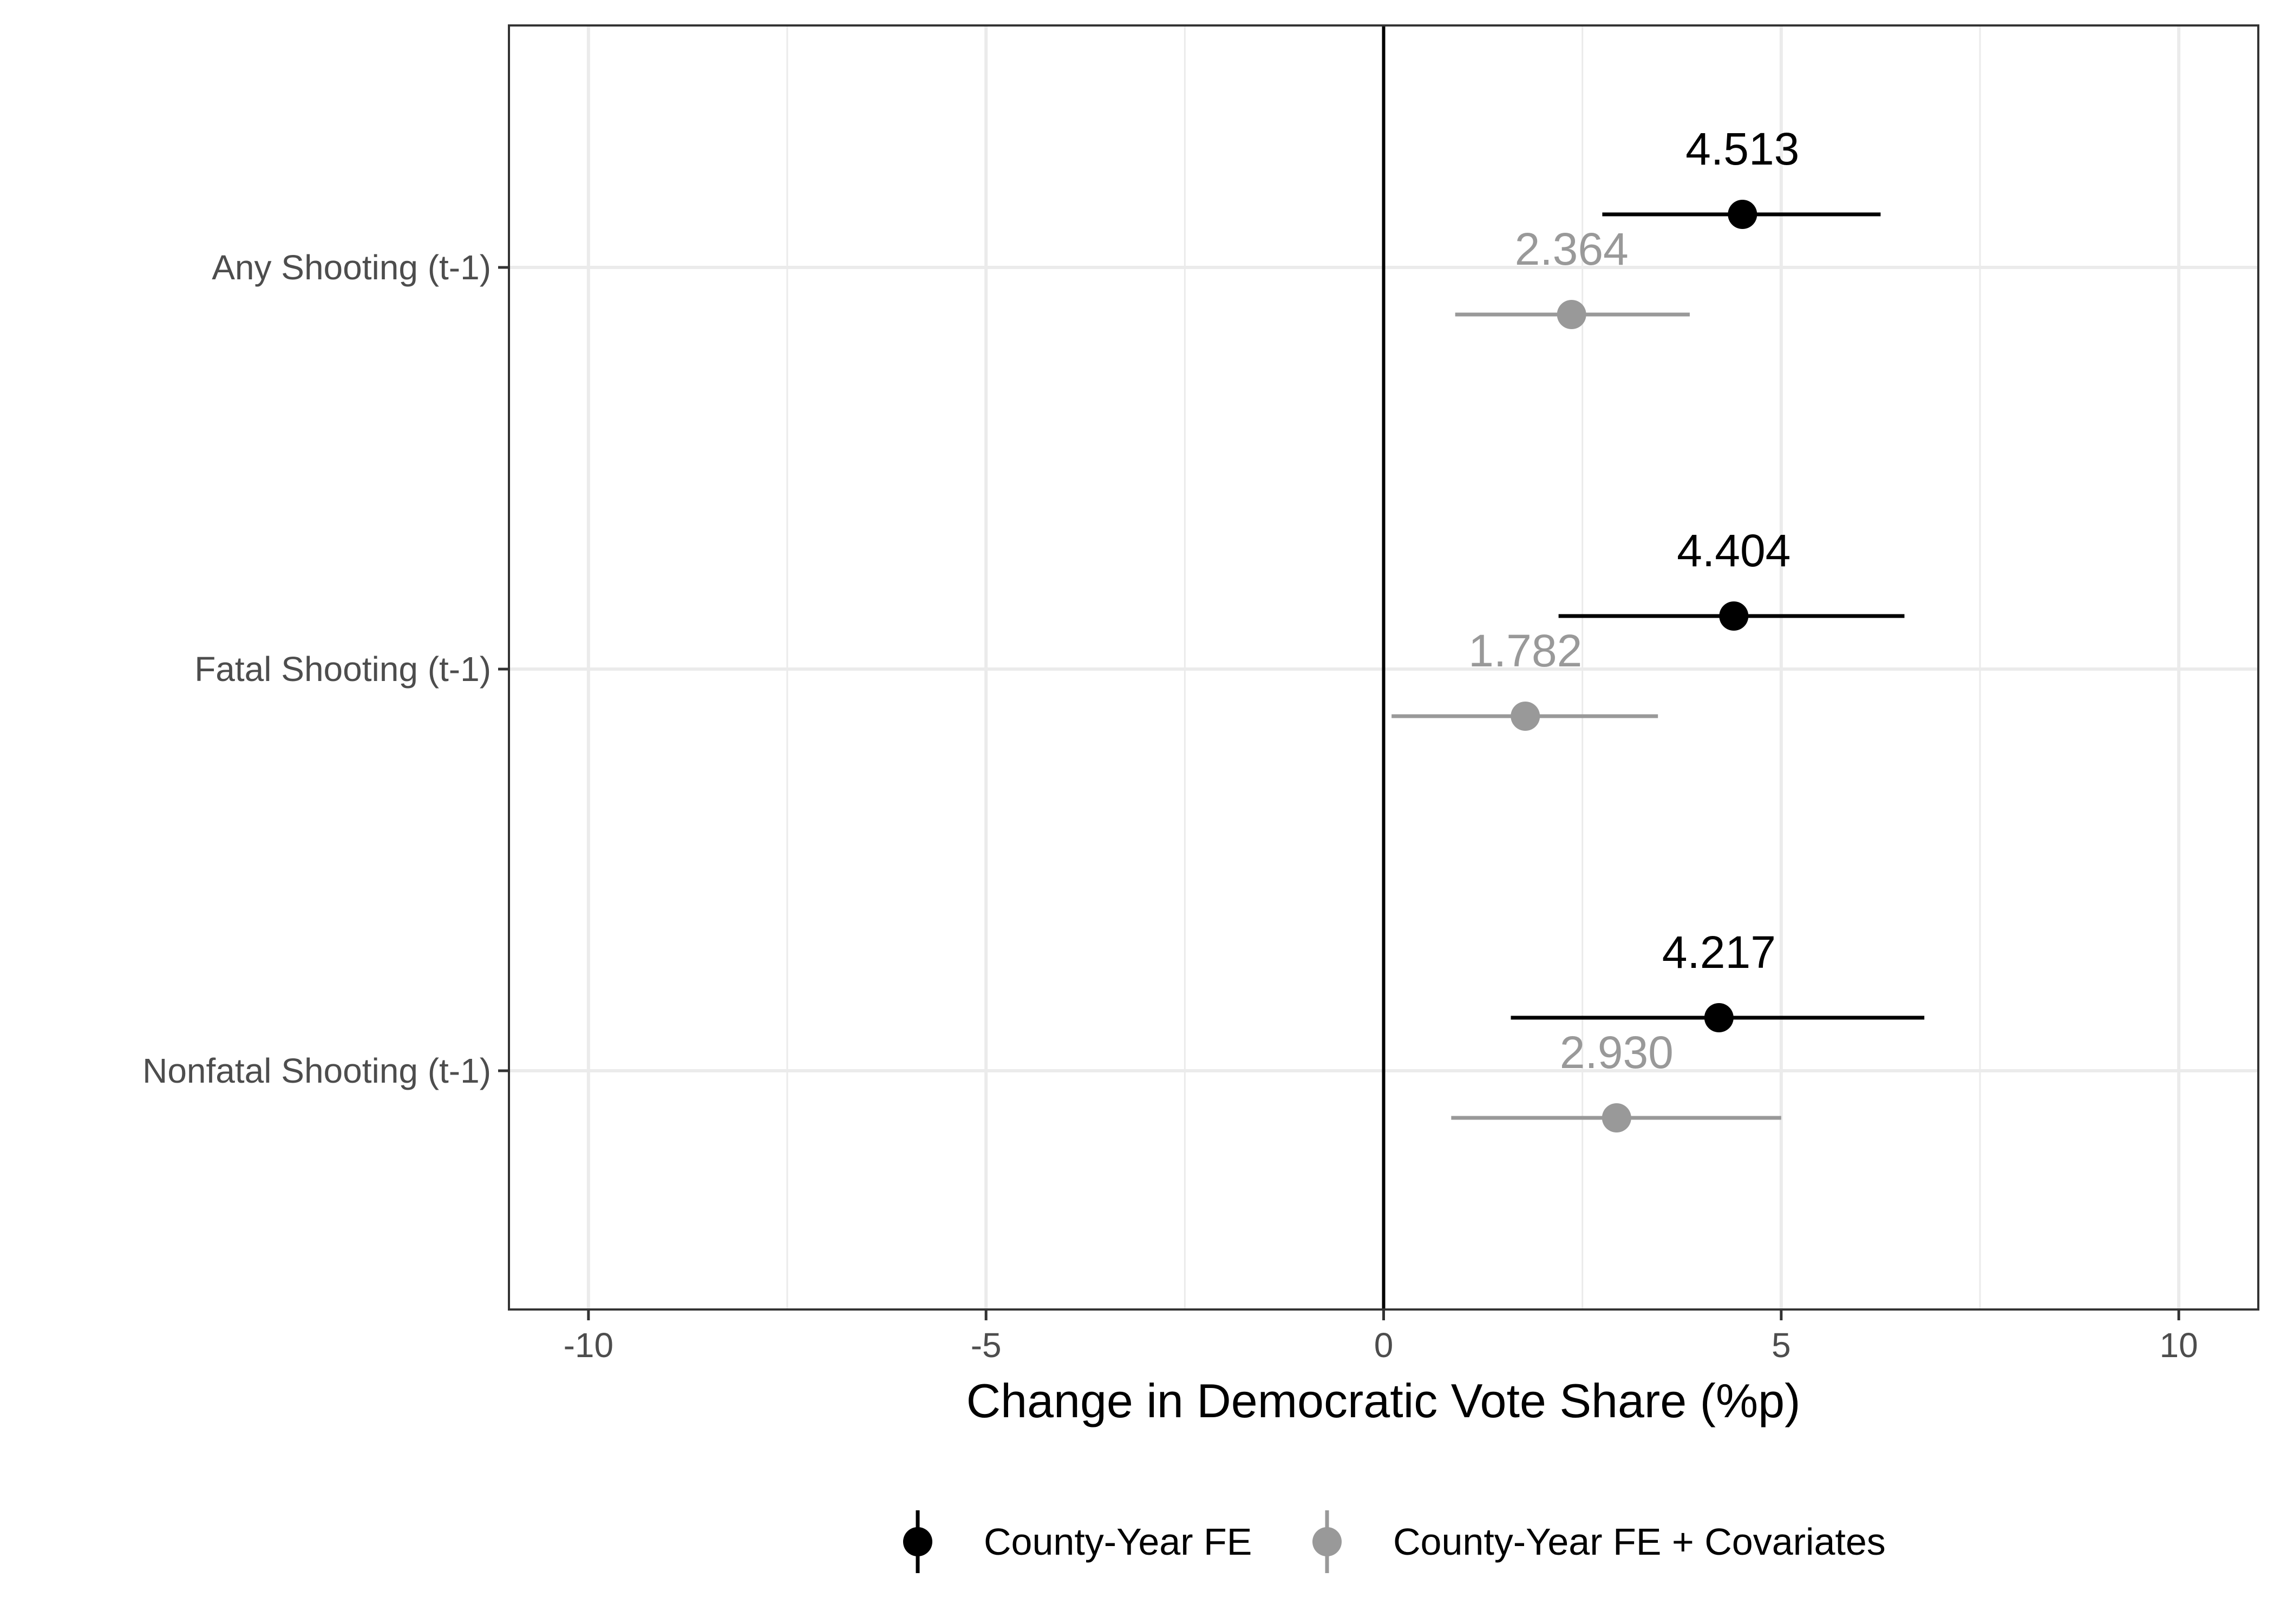 The image size is (2274, 1624). What do you see at coordinates (1640, 1542) in the screenshot?
I see `legend-label: County-Year FE + Covariates` at bounding box center [1640, 1542].